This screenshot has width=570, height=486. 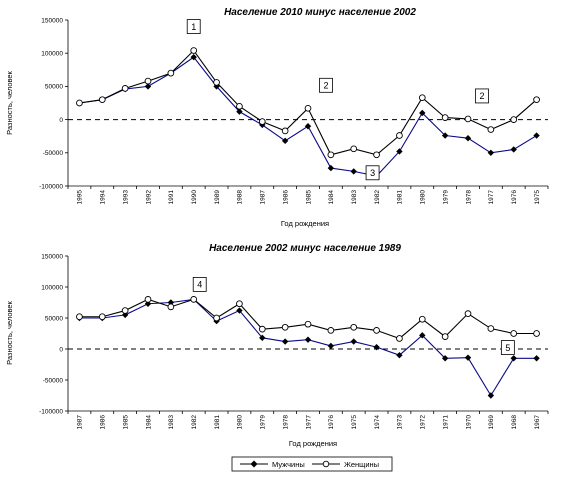 What do you see at coordinates (537, 422) in the screenshot?
I see `chart-bottom-x-tick-label: 1967` at bounding box center [537, 422].